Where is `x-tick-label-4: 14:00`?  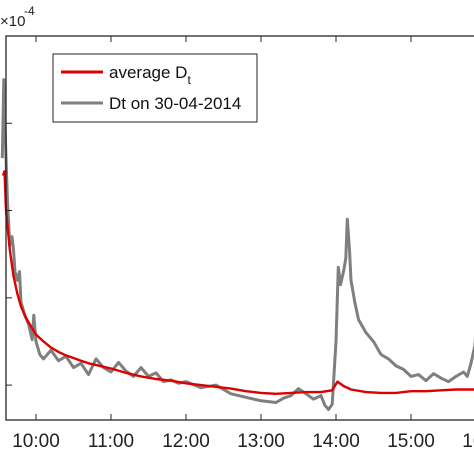 x-tick-label-4: 14:00 is located at coordinates (336, 441).